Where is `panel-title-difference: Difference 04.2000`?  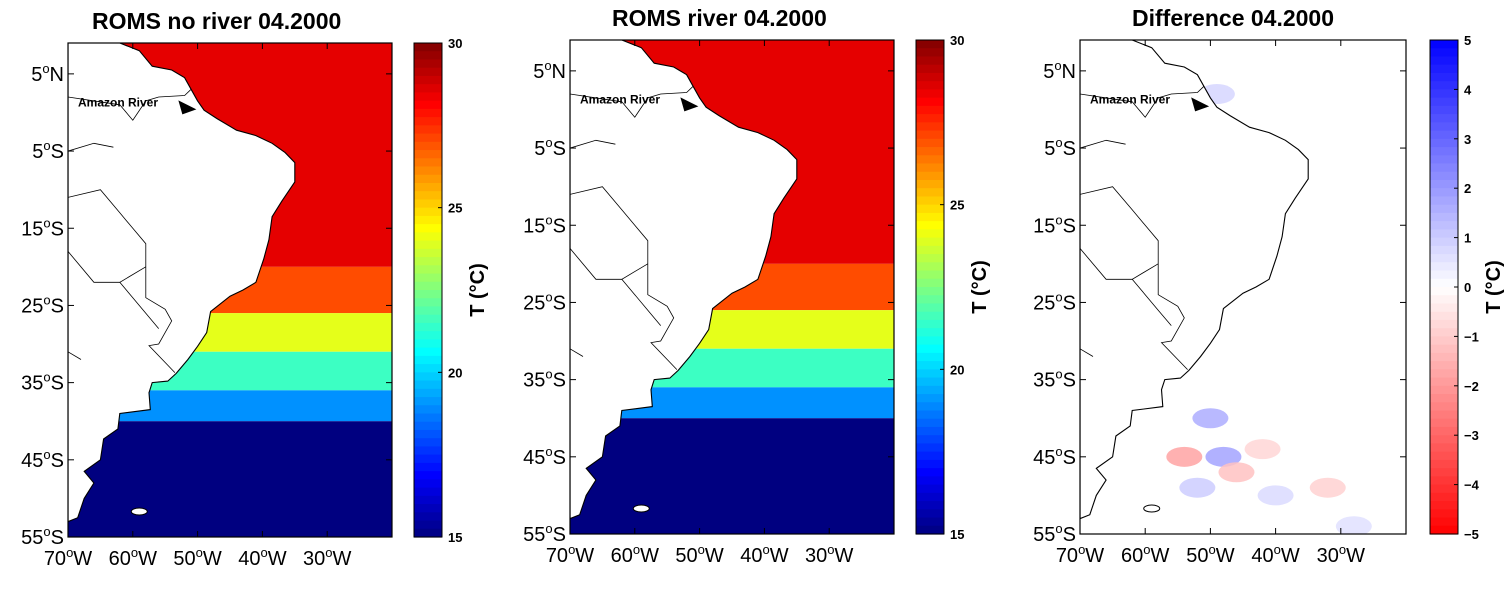
panel-title-difference: Difference 04.2000 is located at coordinates (1233, 18).